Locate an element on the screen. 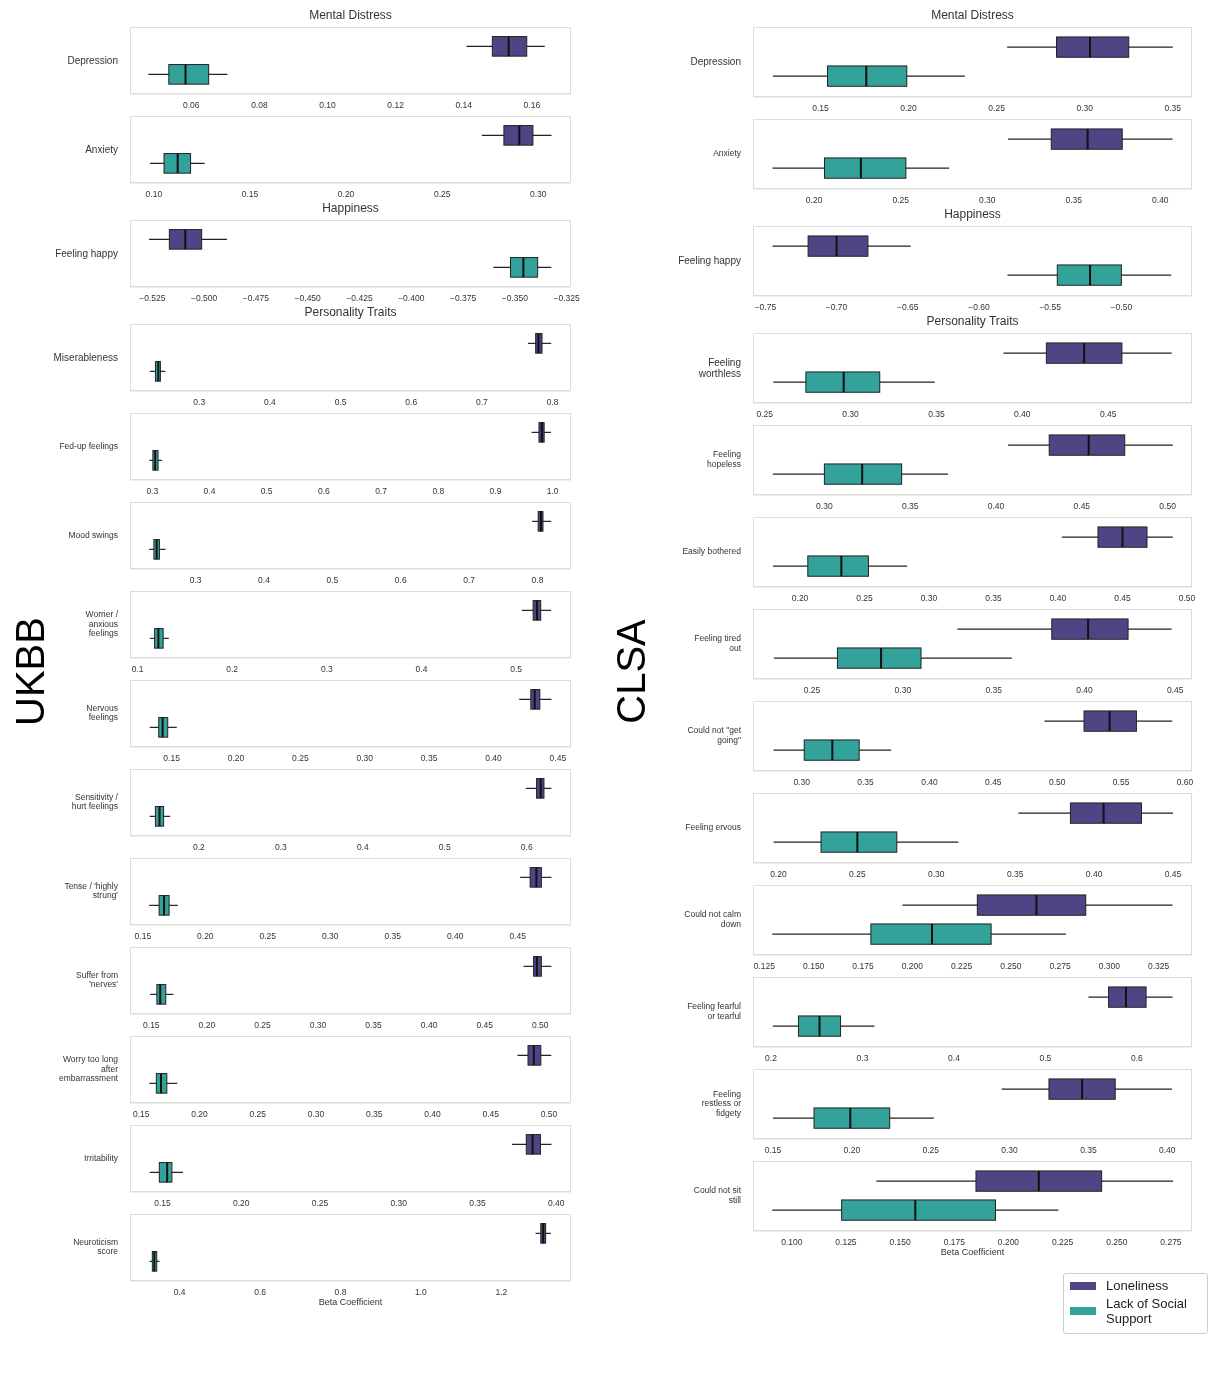 Image resolution: width=1211 pixels, height=1388 pixels. y-tick-label: Sensitivity / hurt feelings is located at coordinates (95, 802).